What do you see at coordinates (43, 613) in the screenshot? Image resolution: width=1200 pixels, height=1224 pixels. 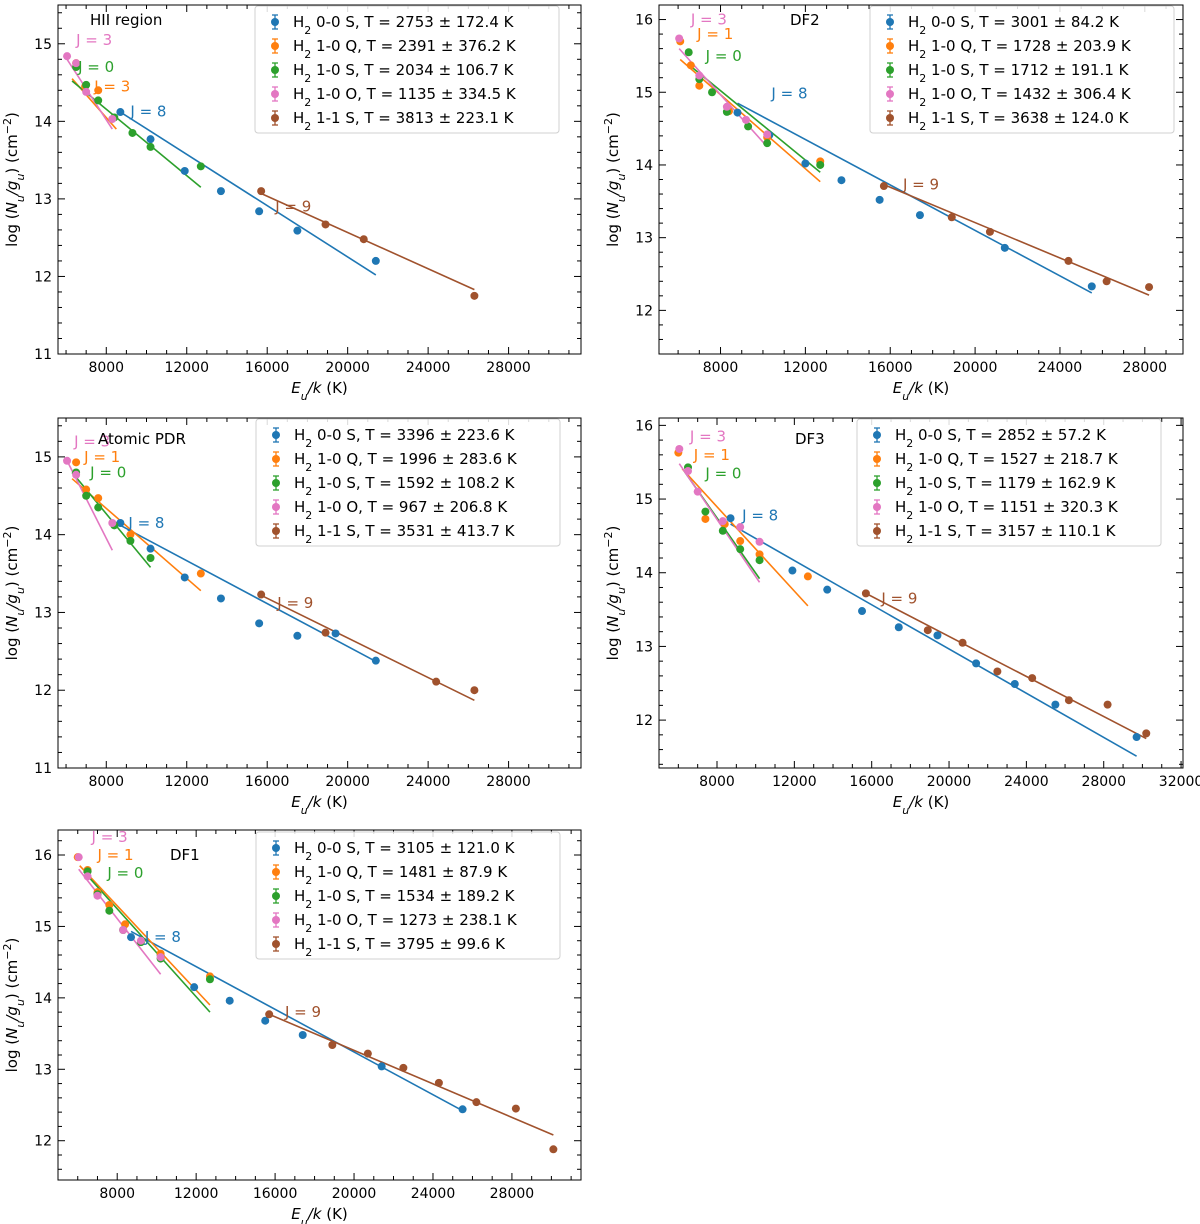 I see `y-tick-label: 13` at bounding box center [43, 613].